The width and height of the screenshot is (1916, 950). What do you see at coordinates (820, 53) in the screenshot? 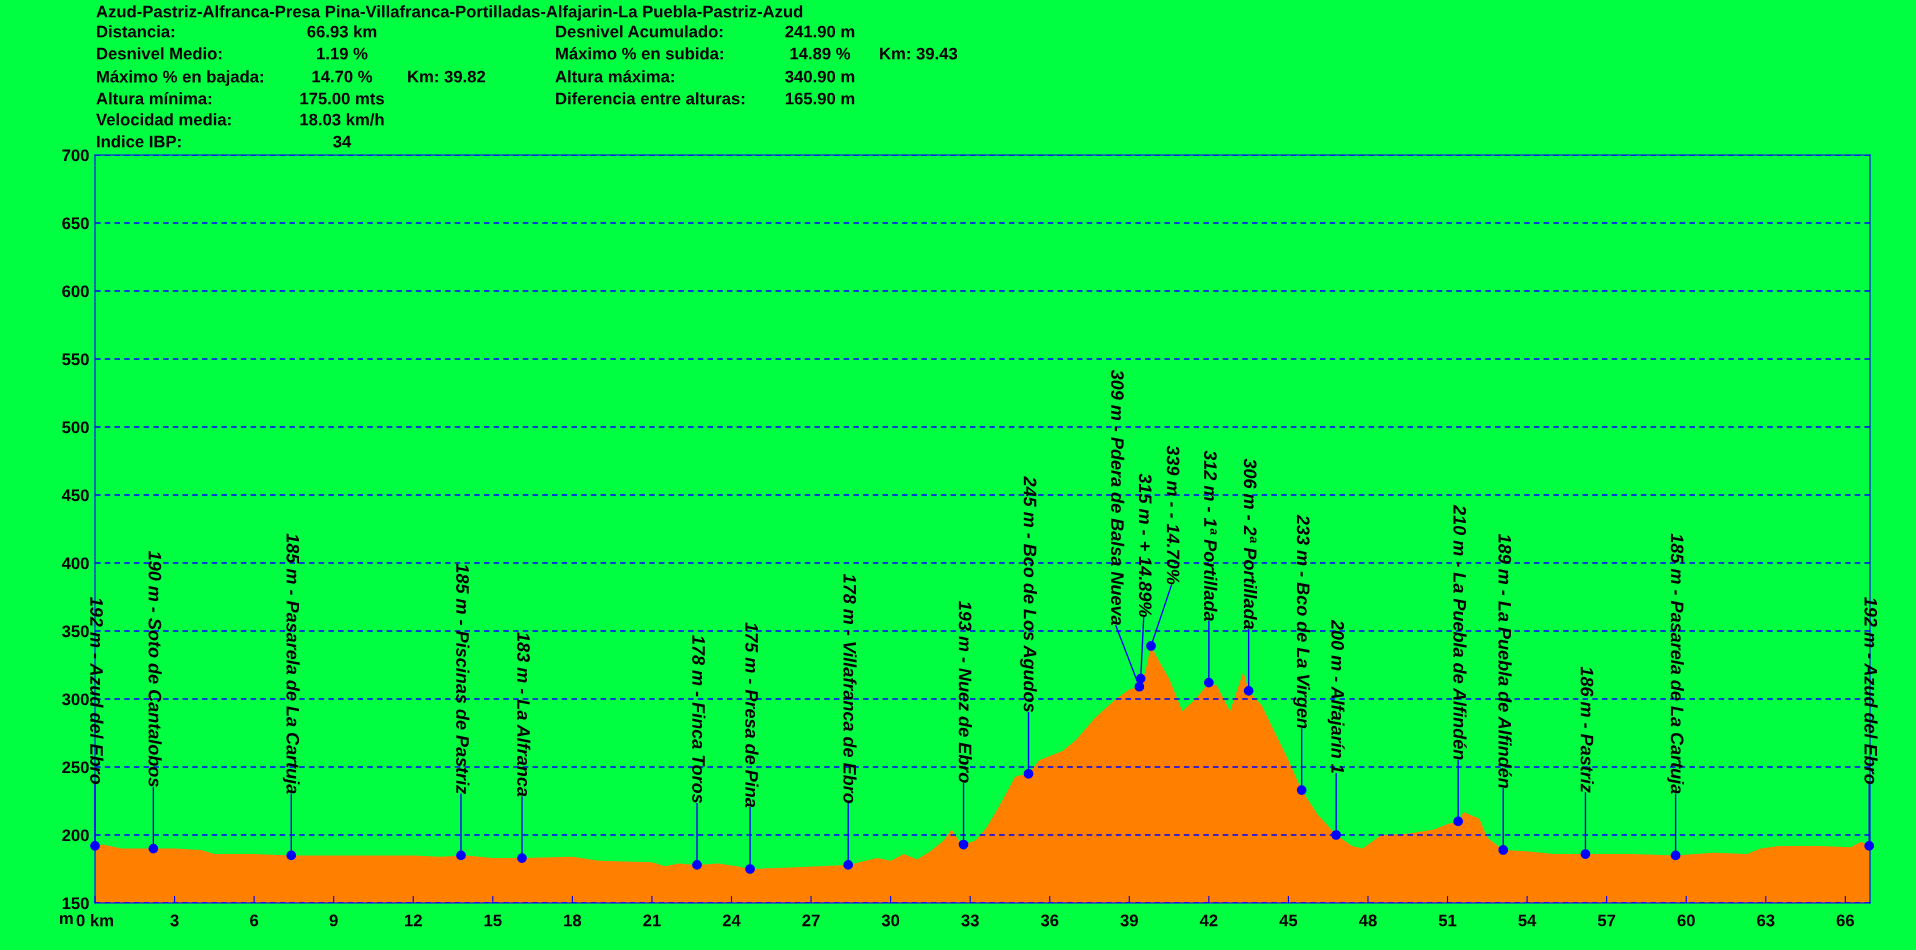
I see `text: 14.89 %` at bounding box center [820, 53].